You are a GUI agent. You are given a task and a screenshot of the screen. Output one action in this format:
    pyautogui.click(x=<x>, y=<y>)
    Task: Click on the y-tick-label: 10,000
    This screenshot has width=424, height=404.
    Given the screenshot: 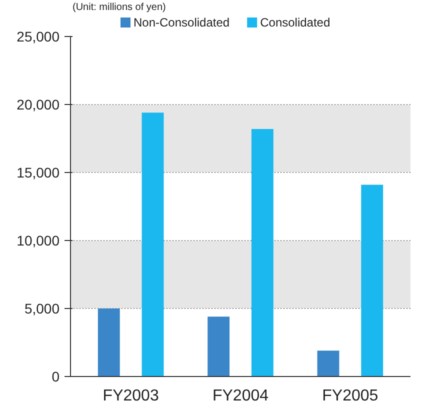 What is the action you would take?
    pyautogui.click(x=38, y=240)
    